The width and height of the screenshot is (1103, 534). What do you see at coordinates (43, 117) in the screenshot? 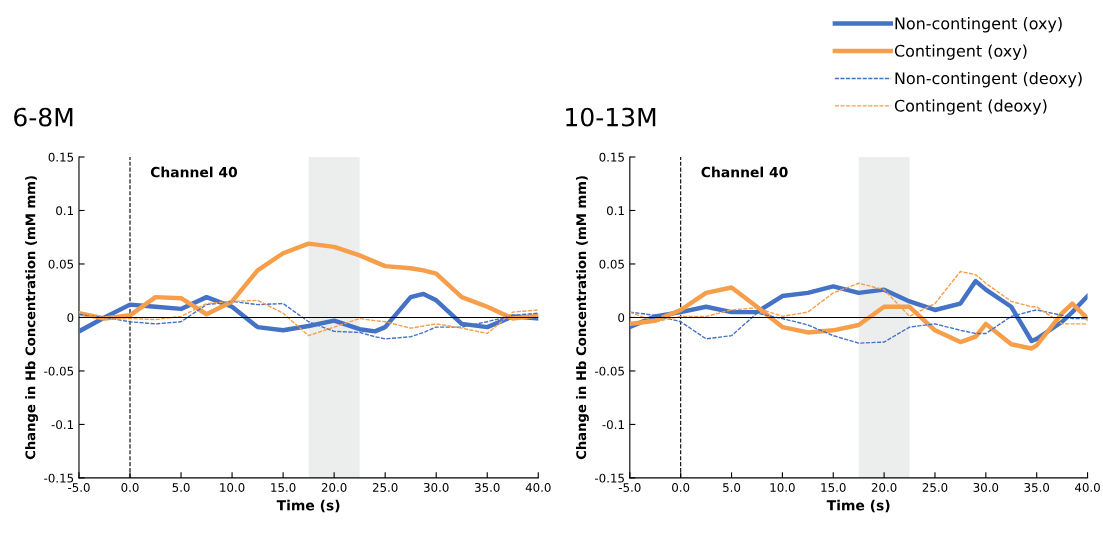
I see `chart-title: 6-8M` at bounding box center [43, 117].